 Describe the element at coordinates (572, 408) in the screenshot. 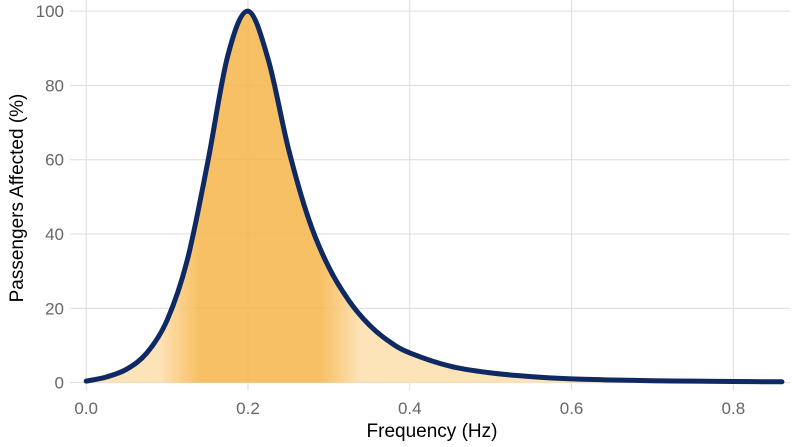

I see `x-tick-label: 0.6` at that location.